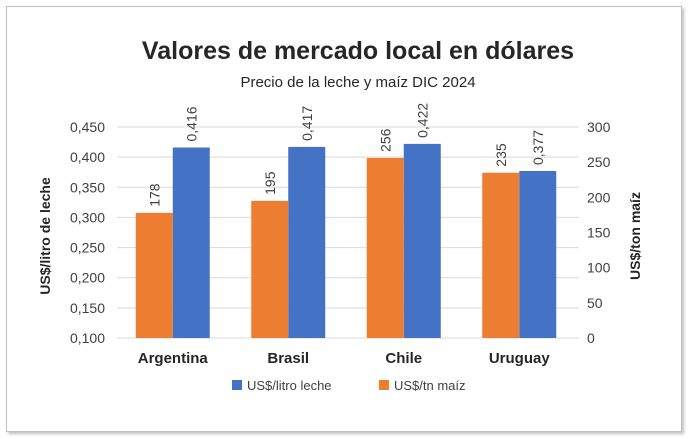 This screenshot has height=439, width=688. What do you see at coordinates (87, 157) in the screenshot?
I see `y-left-tick-label: 0,400` at bounding box center [87, 157].